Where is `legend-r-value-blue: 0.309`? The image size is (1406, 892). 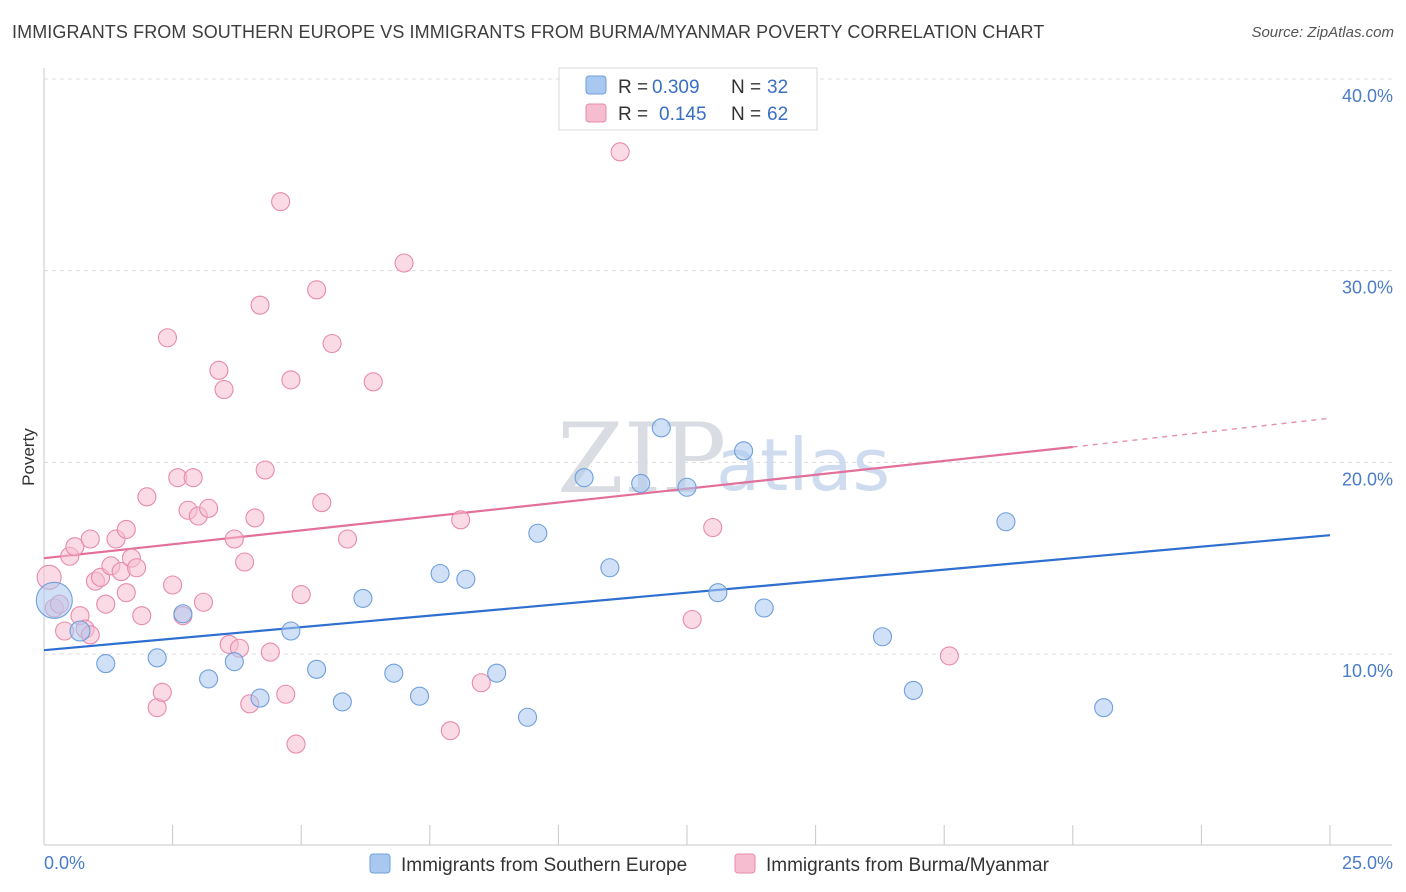 legend-r-value-blue: 0.309 is located at coordinates (676, 87).